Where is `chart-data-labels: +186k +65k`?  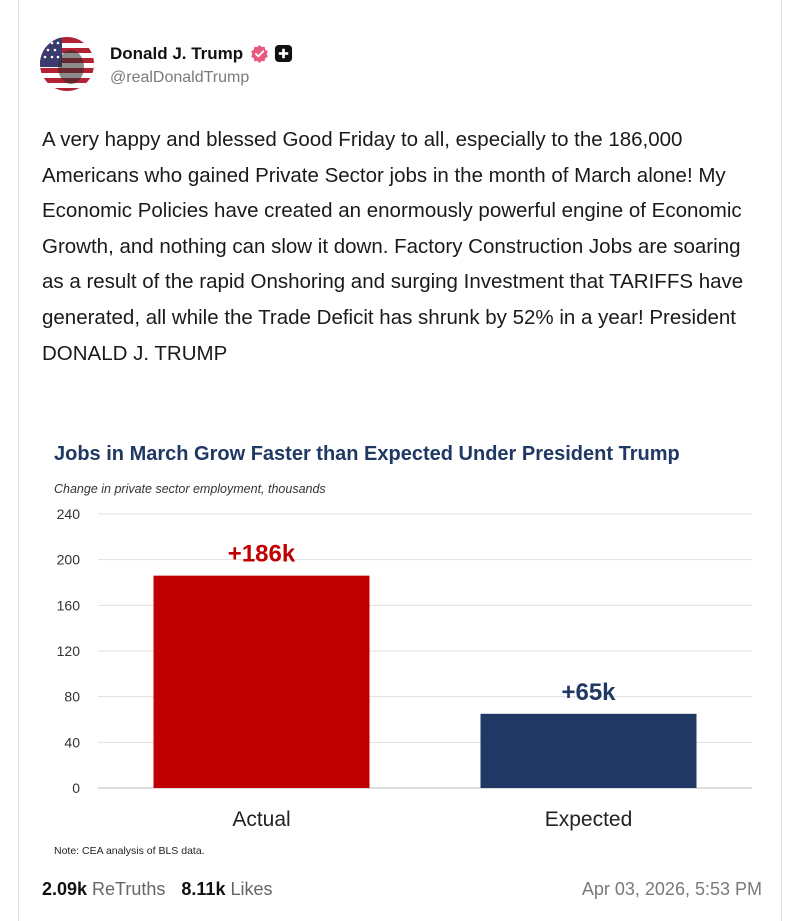
chart-data-labels: +186k +65k is located at coordinates (422, 623).